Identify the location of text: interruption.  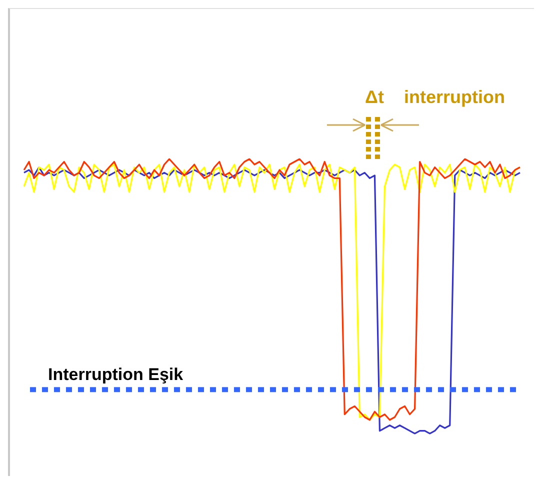
(454, 97).